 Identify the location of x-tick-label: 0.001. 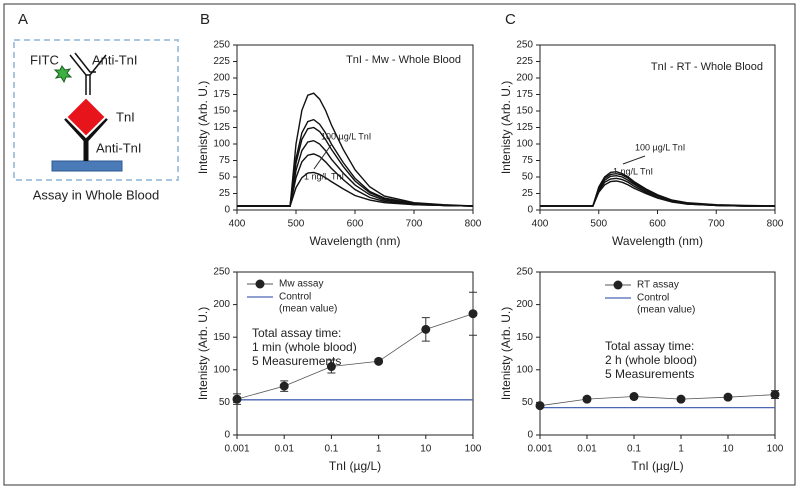
(236, 449).